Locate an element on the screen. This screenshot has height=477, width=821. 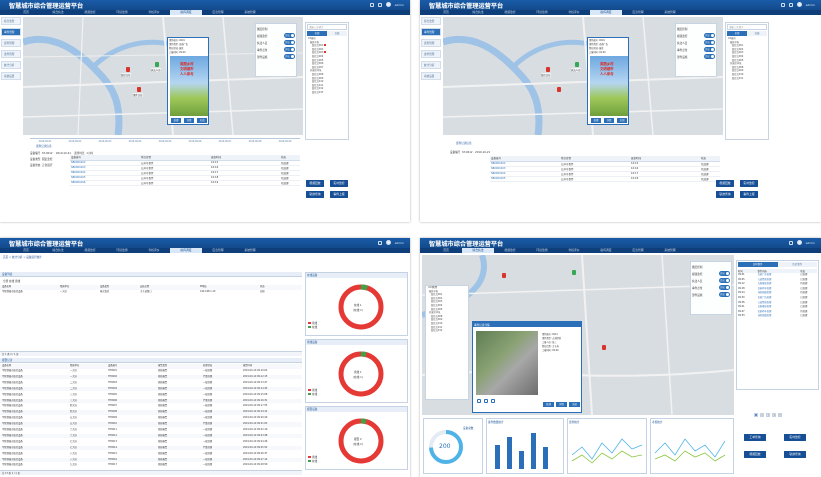
tree-node: 监控点008 is located at coordinates (437, 316).